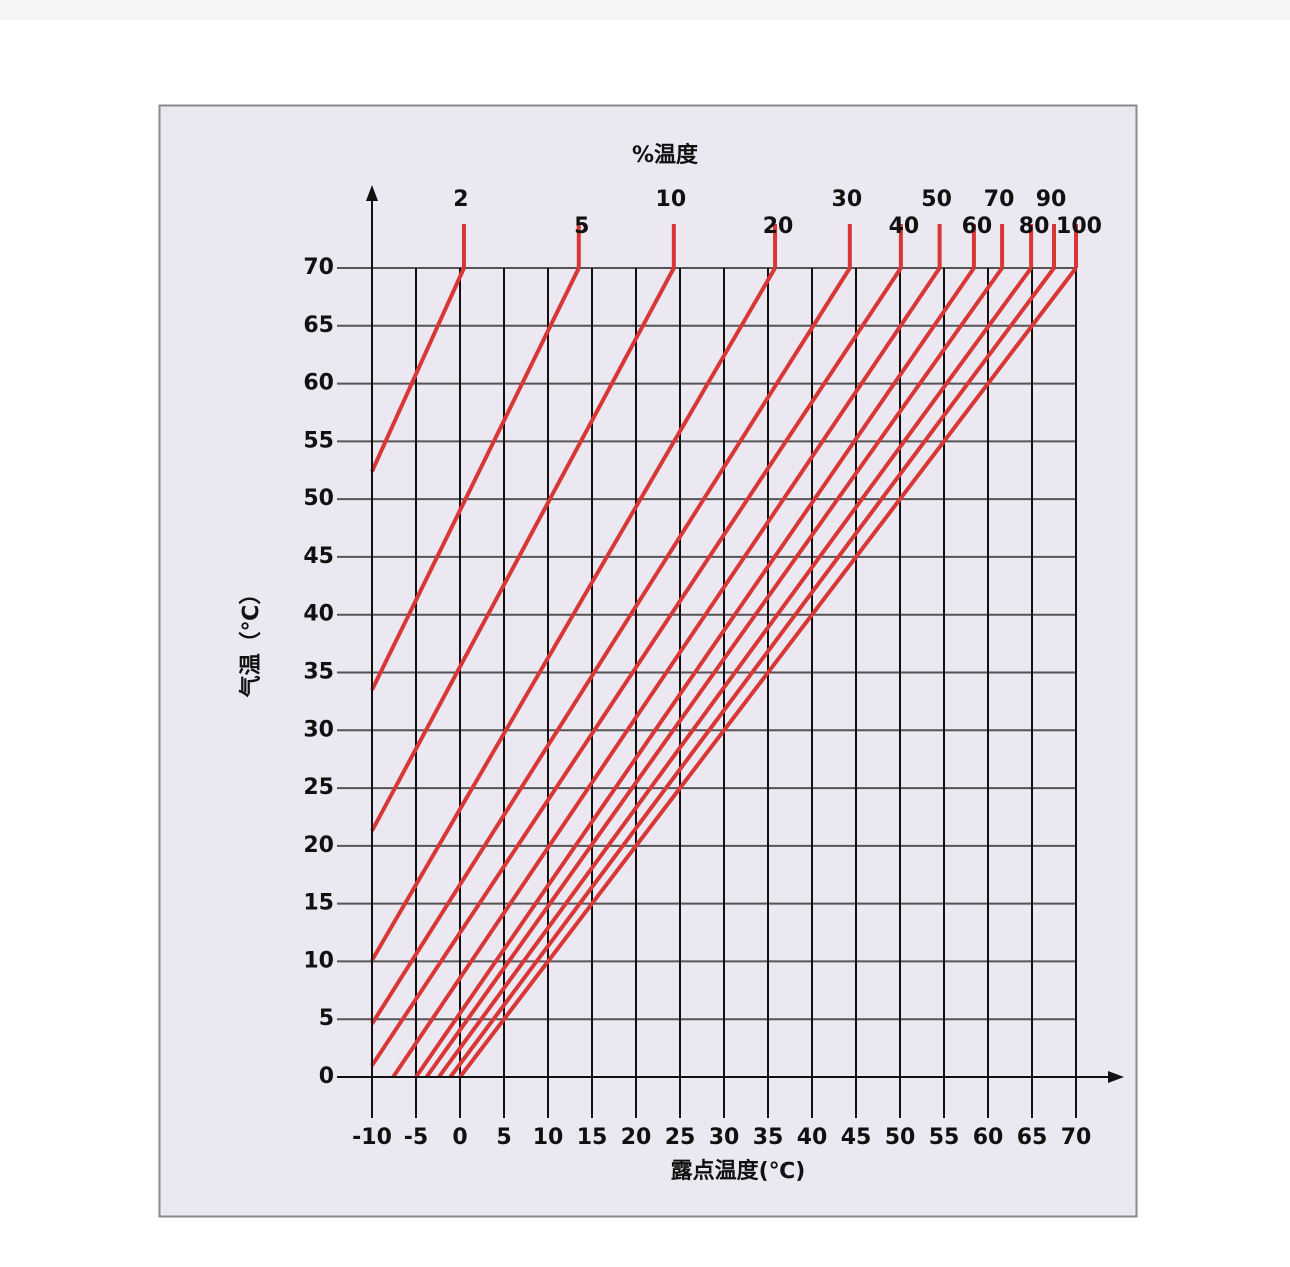 This screenshot has width=1290, height=1267. Describe the element at coordinates (372, 193) in the screenshot. I see `y-arrow` at that location.